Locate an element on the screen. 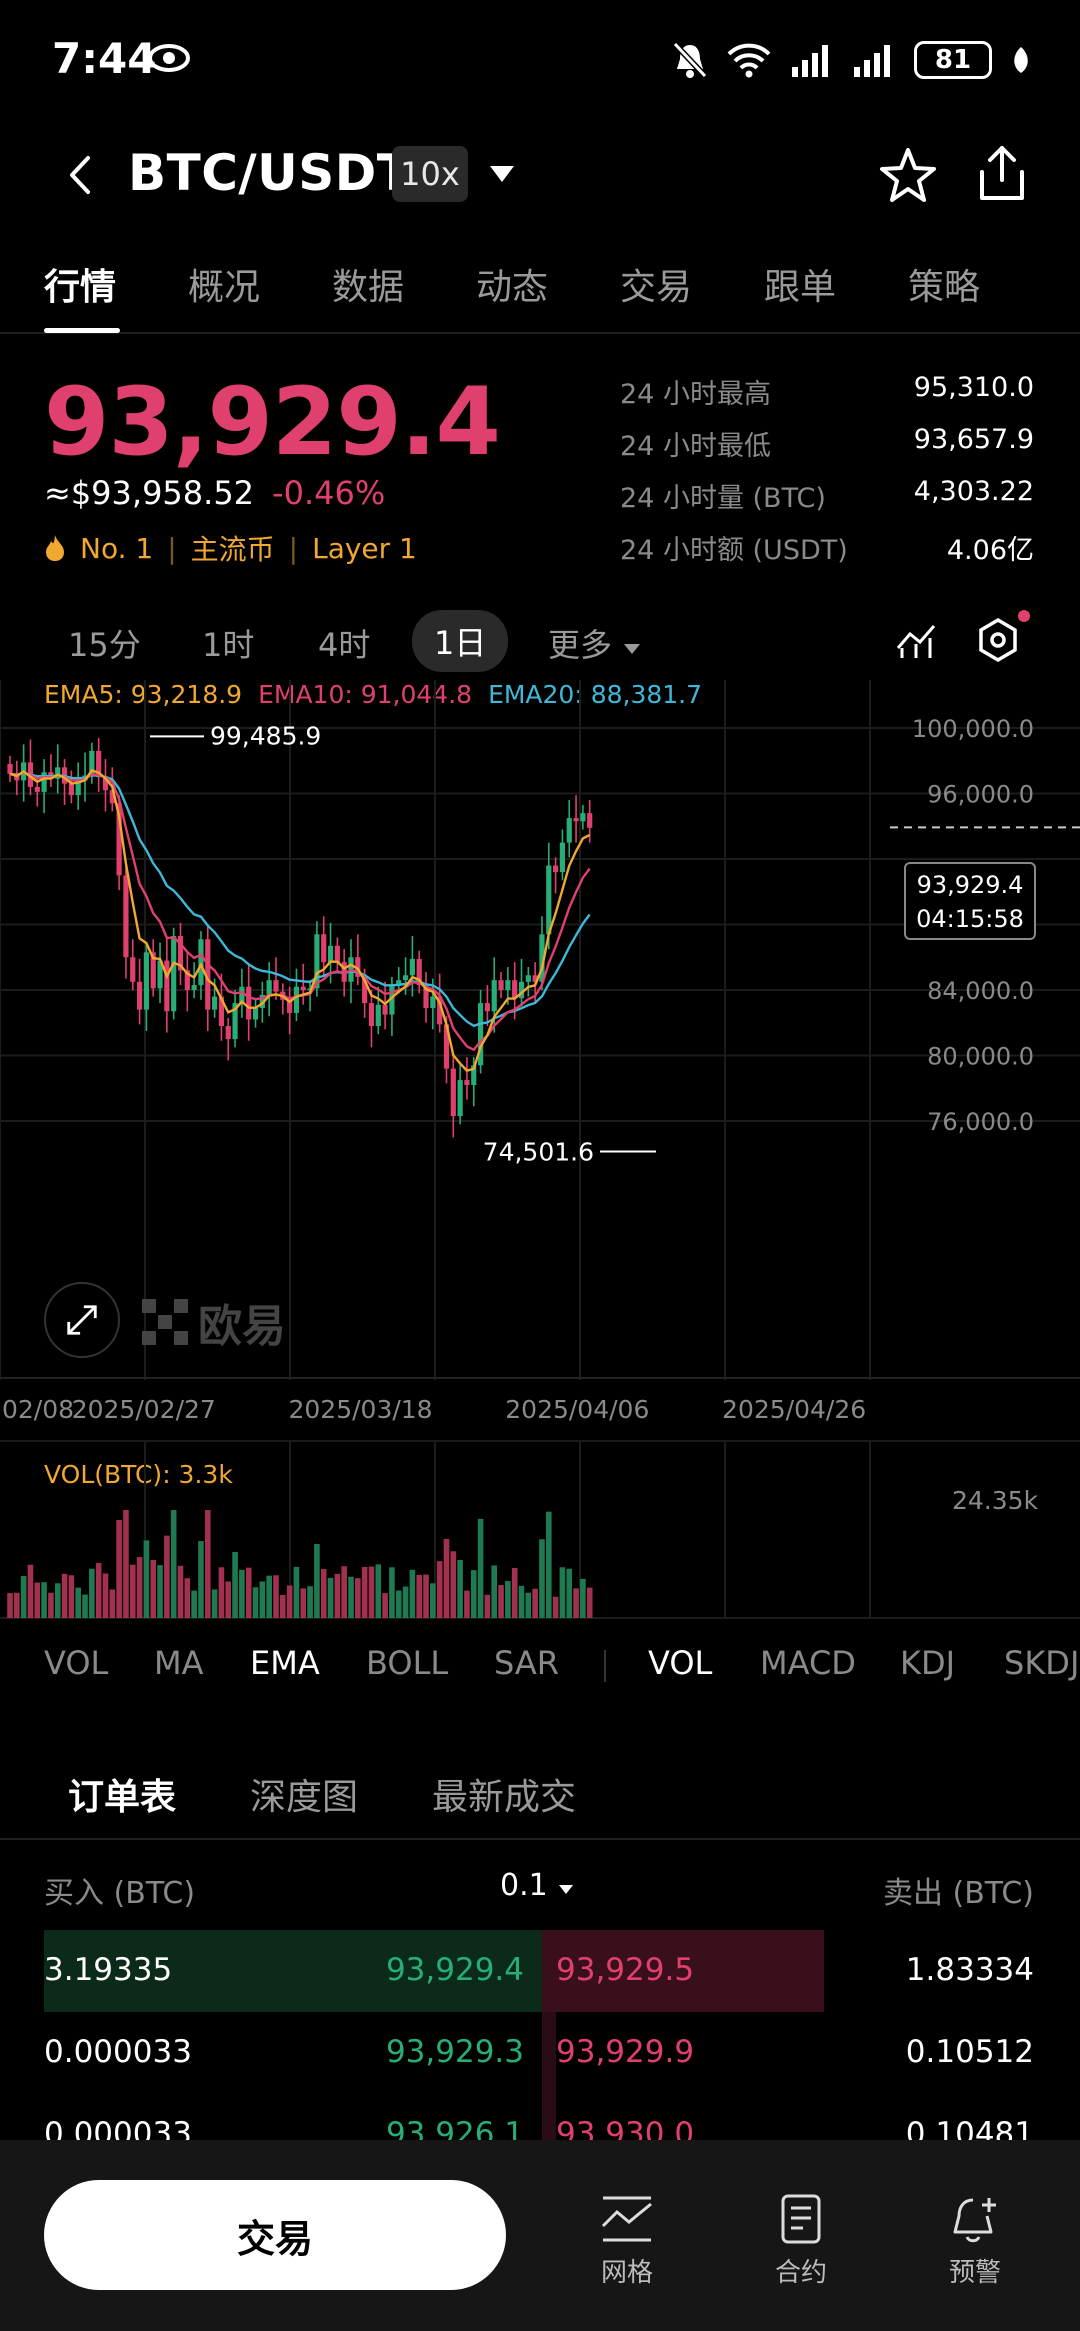 Image resolution: width=1080 pixels, height=2331 pixels. interval-1h: 1时 is located at coordinates (228, 645).